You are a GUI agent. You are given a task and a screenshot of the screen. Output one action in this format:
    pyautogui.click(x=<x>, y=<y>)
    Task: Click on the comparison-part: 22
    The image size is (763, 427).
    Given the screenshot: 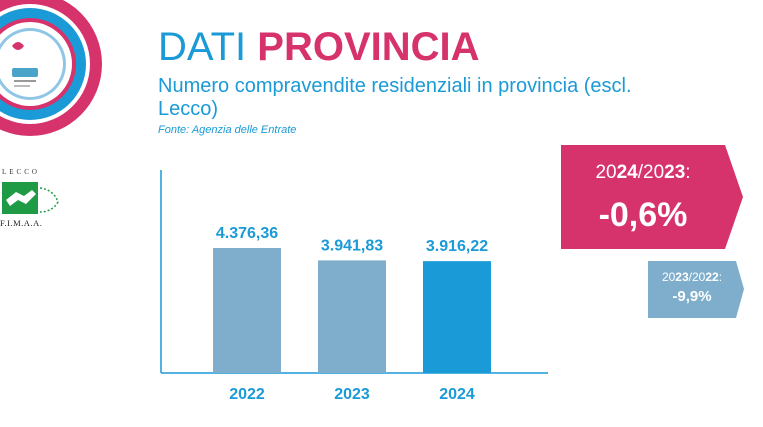 What is the action you would take?
    pyautogui.click(x=712, y=277)
    